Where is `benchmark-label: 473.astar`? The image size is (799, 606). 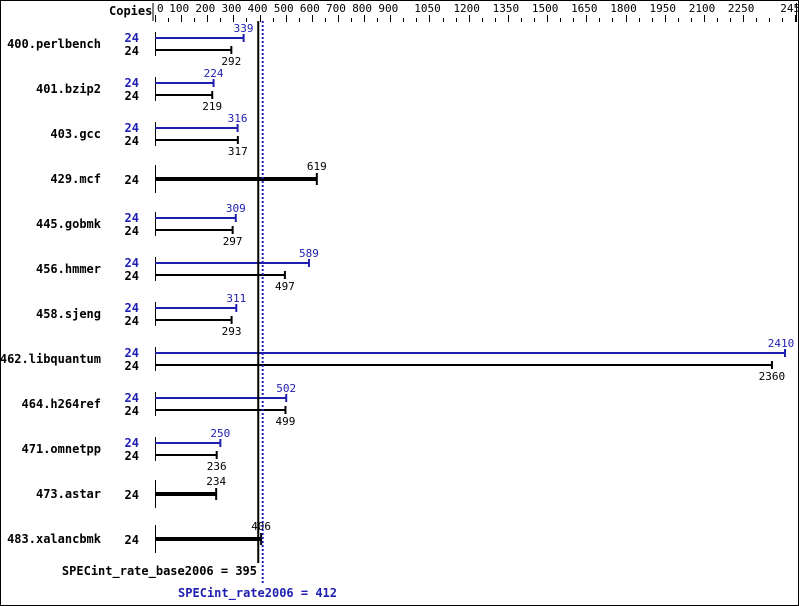 benchmark-label: 473.astar is located at coordinates (68, 494).